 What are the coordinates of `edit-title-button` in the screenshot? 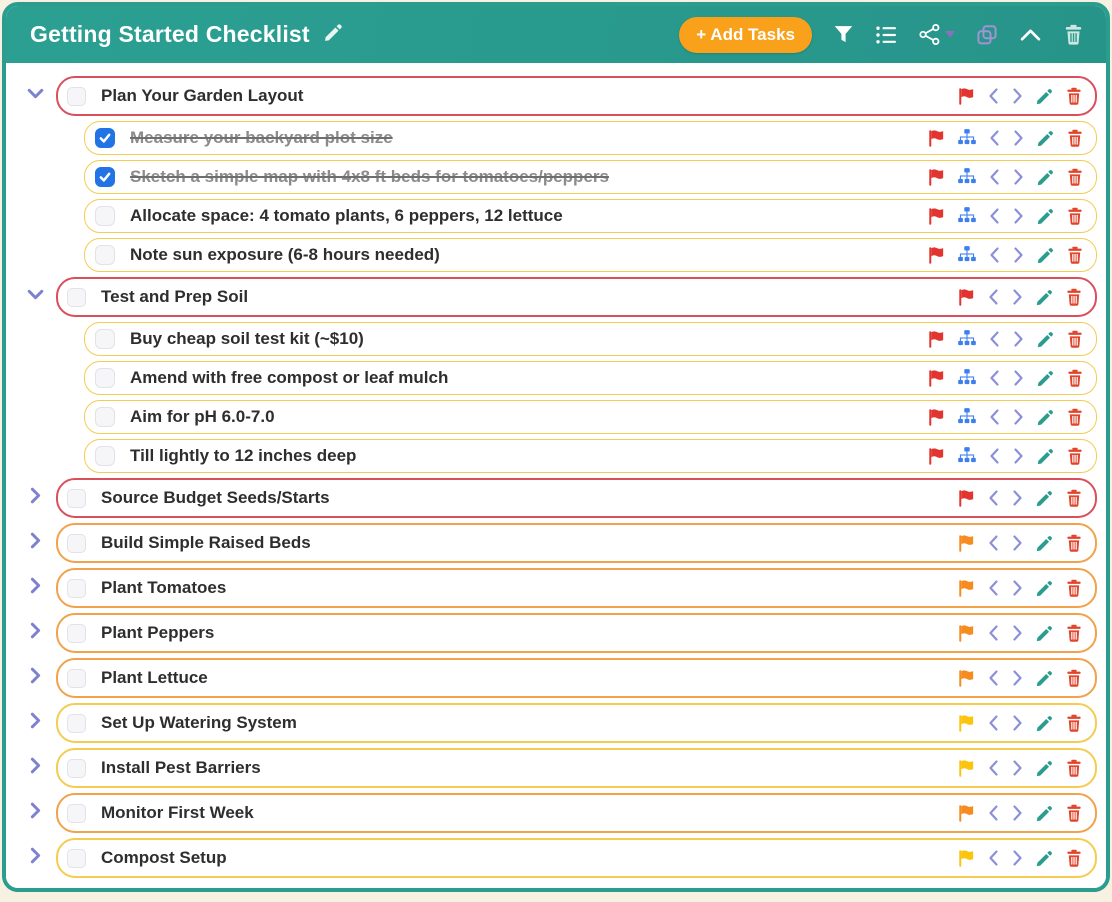 It's located at (333, 35).